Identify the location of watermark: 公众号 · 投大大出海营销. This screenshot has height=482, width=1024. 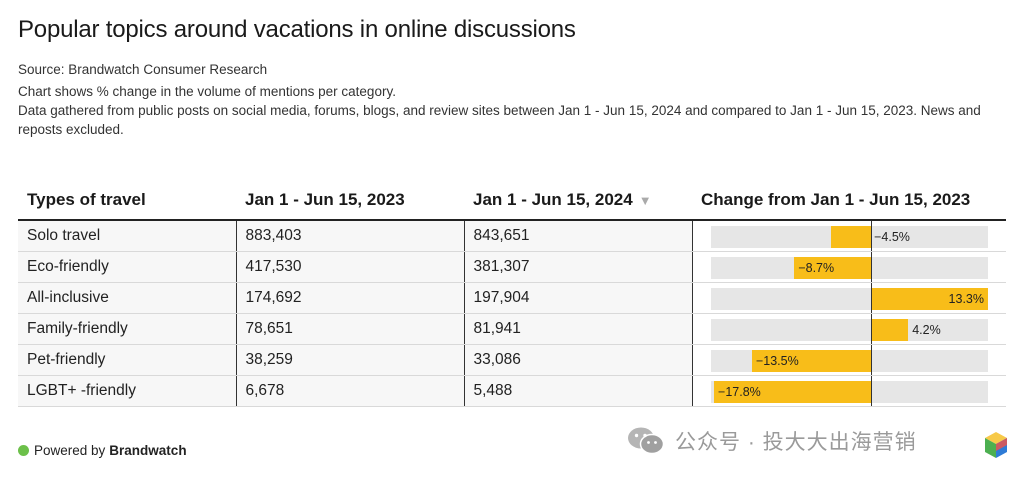
(772, 441).